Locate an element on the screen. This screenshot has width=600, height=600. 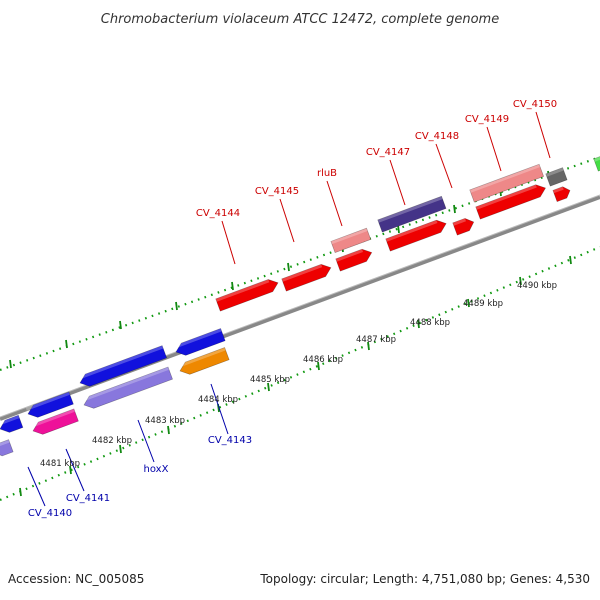
scale-label: 4490 kbp is located at coordinates (537, 286).